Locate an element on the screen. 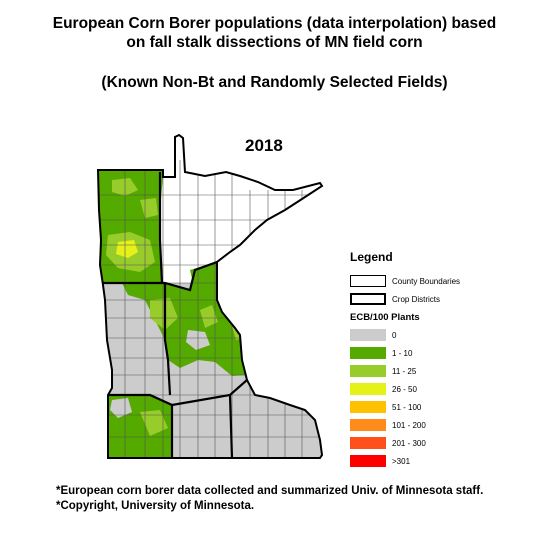 The width and height of the screenshot is (549, 539). legend-class-label: 0 is located at coordinates (394, 335).